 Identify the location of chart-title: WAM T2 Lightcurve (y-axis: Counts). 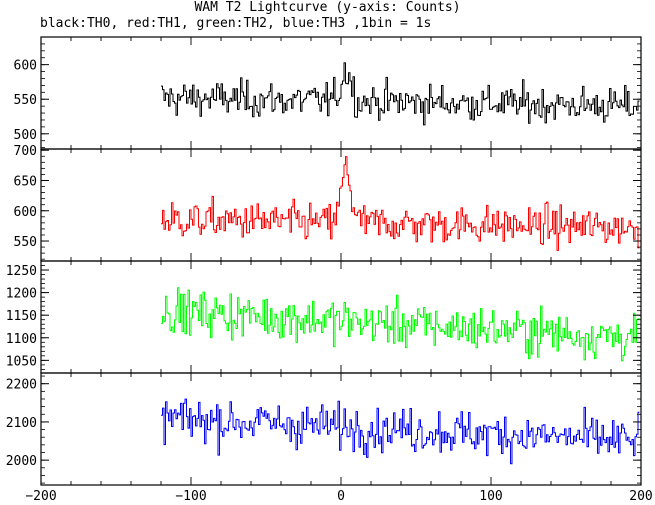
(327, 7).